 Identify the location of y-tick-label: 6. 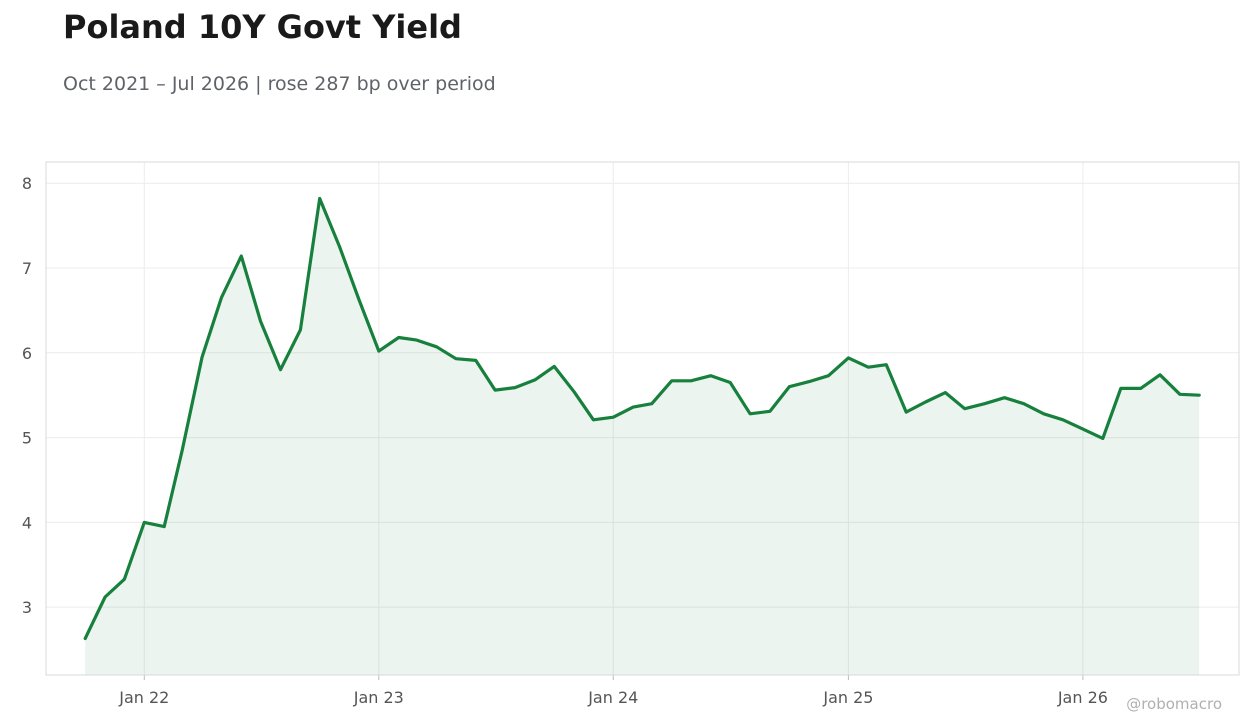
(27, 353).